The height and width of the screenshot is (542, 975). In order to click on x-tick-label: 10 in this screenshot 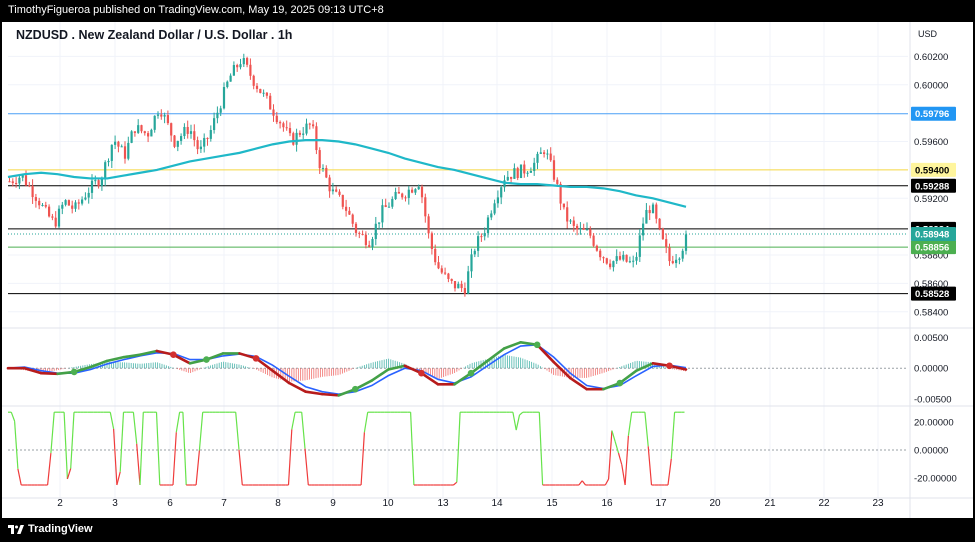, I will do `click(388, 503)`.